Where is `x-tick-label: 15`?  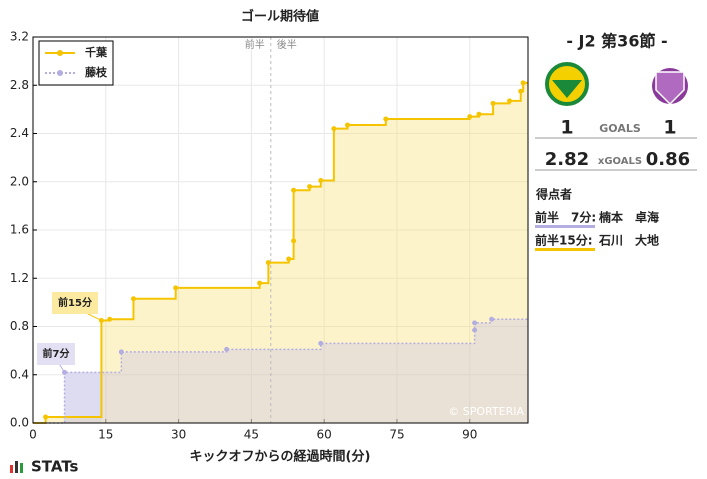 x-tick-label: 15 is located at coordinates (105, 435).